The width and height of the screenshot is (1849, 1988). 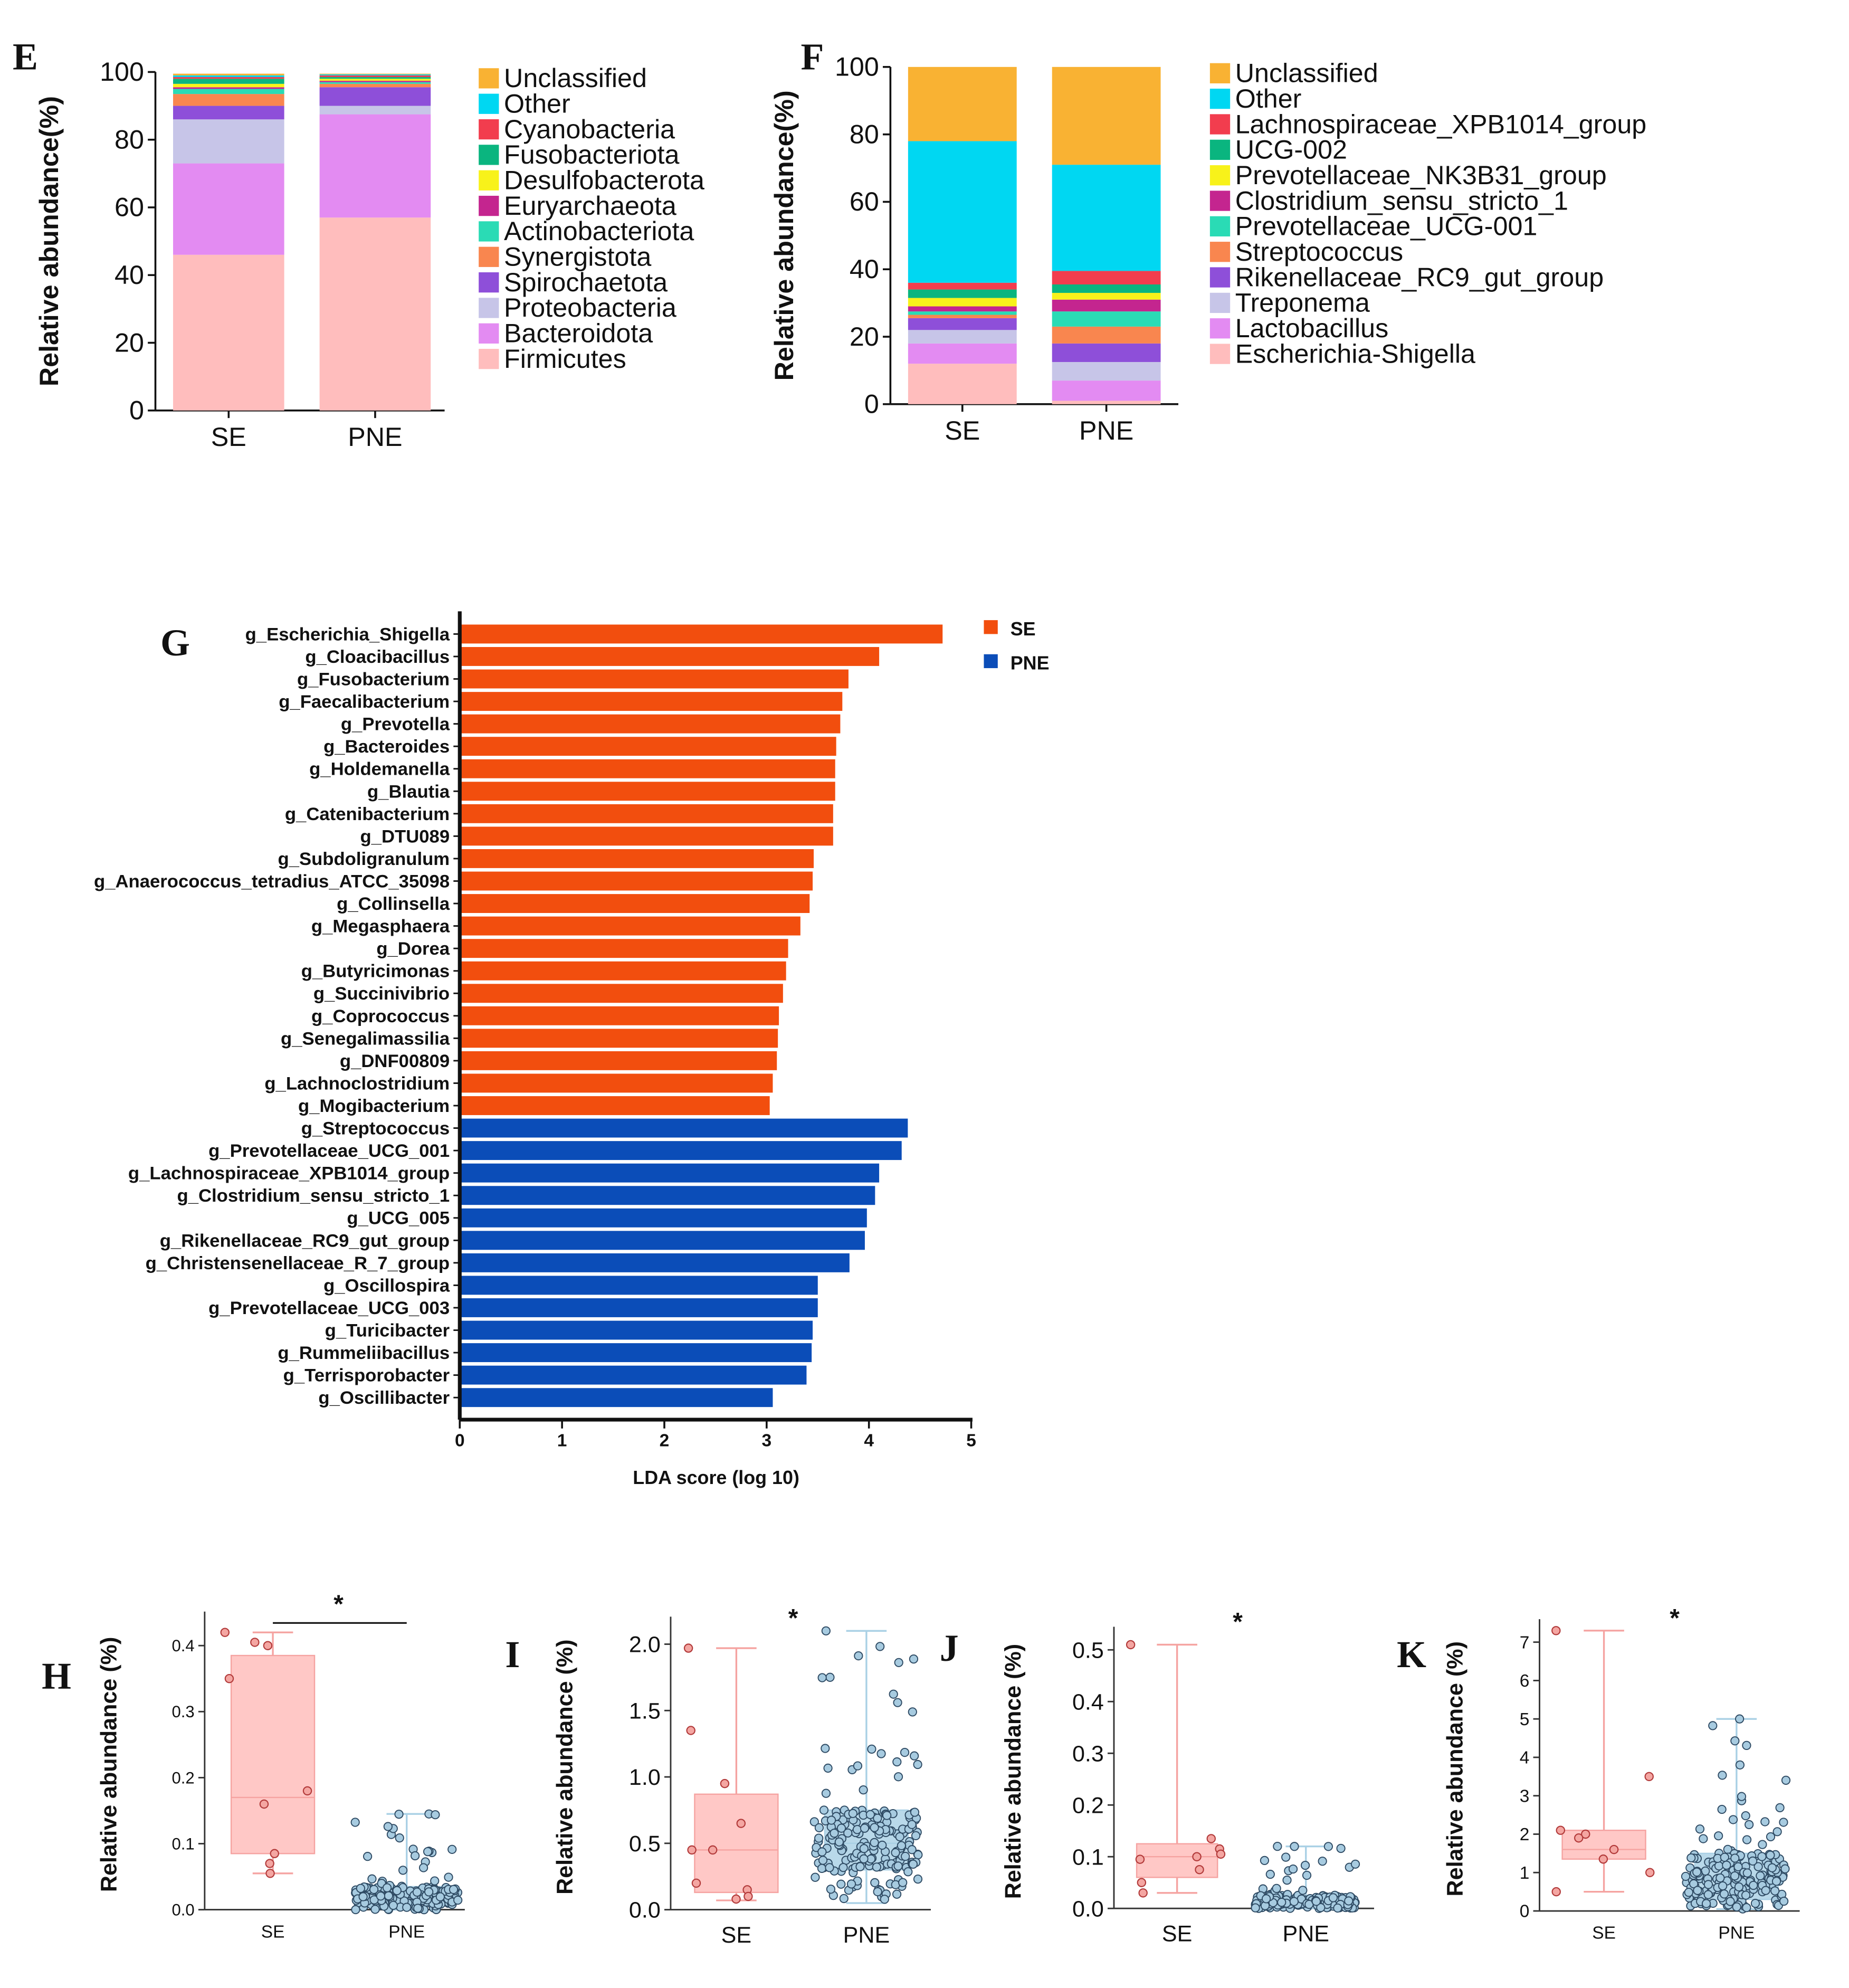 What do you see at coordinates (129, 207) in the screenshot?
I see `y-tick-label: 60` at bounding box center [129, 207].